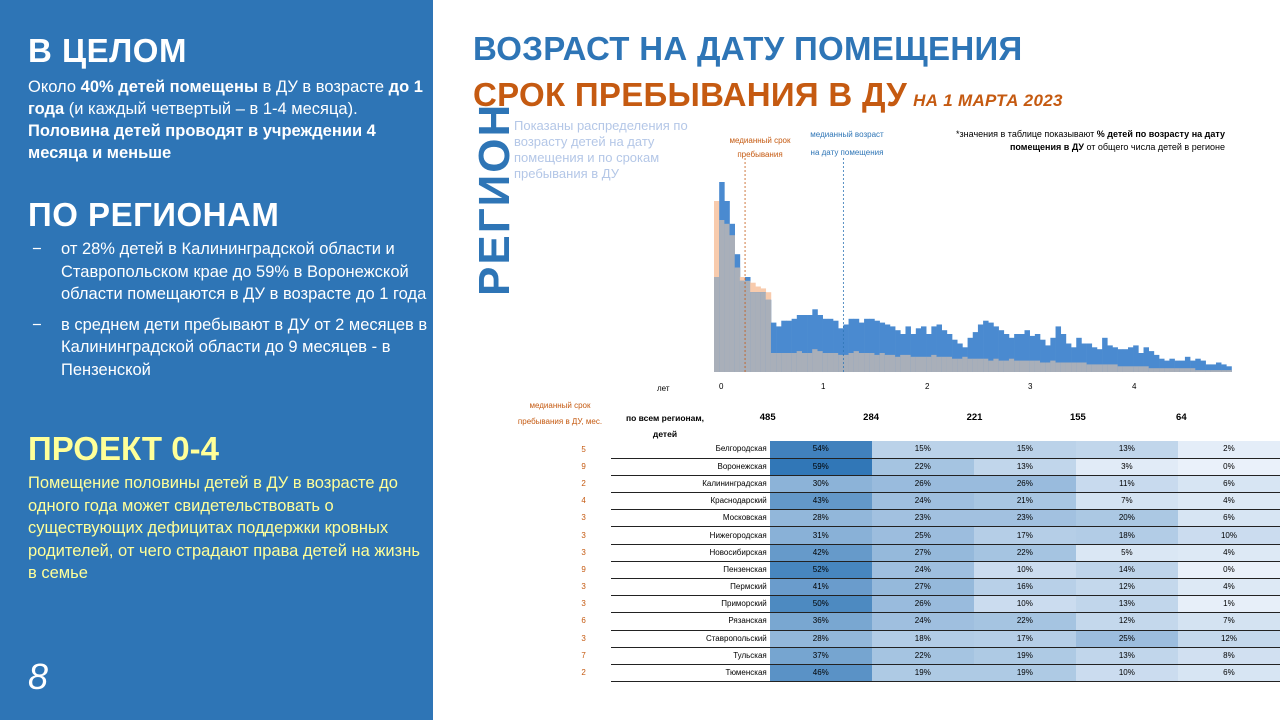 This screenshot has width=1280, height=720. What do you see at coordinates (663, 388) in the screenshot?
I see `axis-unit-label: лет` at bounding box center [663, 388].